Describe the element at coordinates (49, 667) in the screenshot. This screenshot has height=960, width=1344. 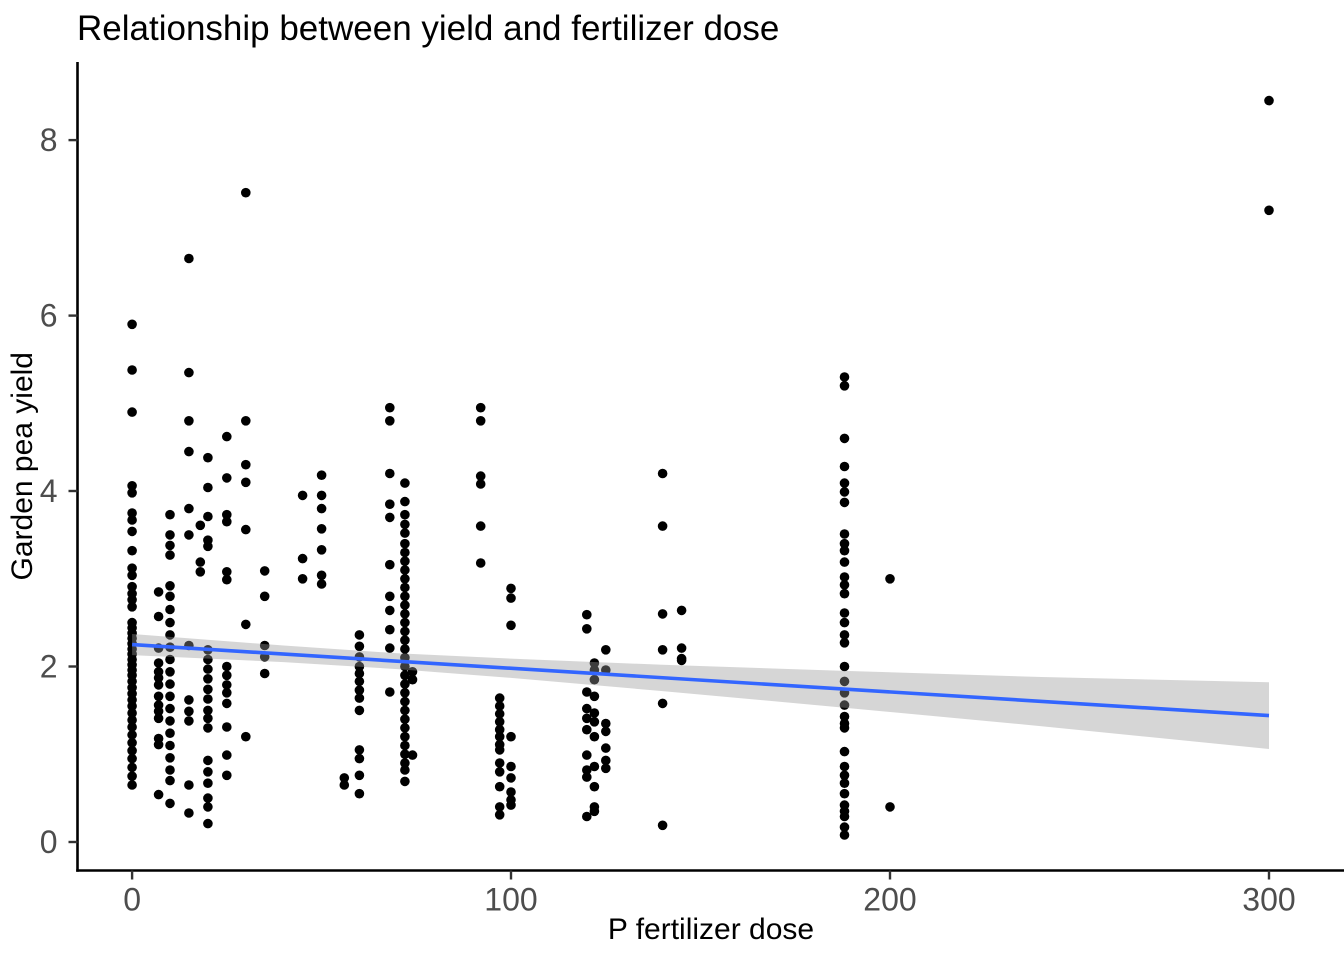
I see `y-tick-label: 2` at that location.